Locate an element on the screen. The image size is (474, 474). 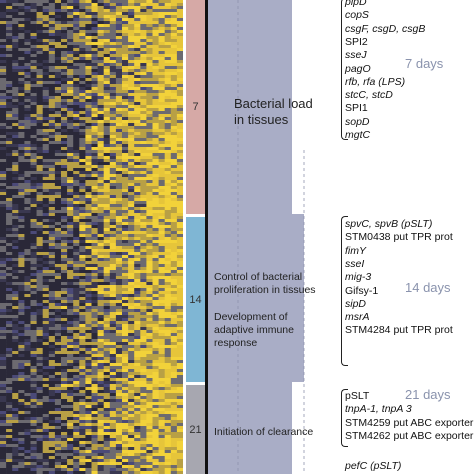
phenotype-adaptive-response: Development of adaptive immune response is located at coordinates (254, 330).